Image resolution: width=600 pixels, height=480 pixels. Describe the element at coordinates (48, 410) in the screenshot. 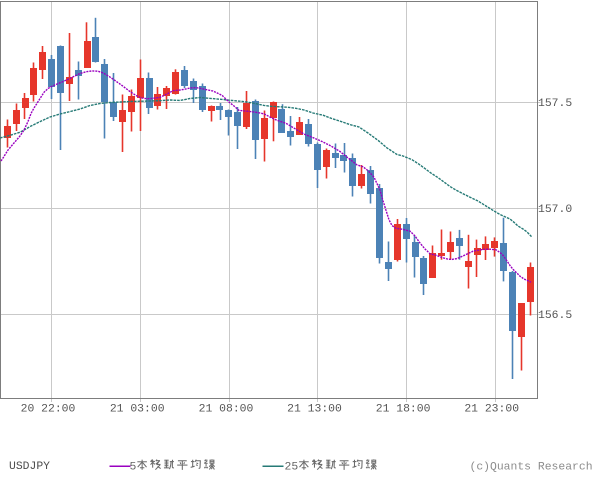

I see `svg-text: 20 22:00` at that location.